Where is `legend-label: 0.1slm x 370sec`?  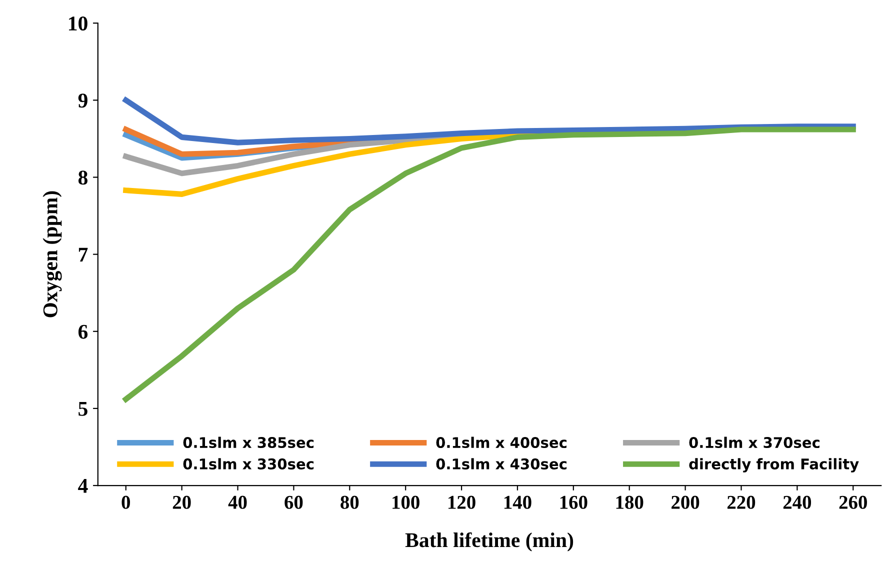
legend-label: 0.1slm x 370sec is located at coordinates (754, 442).